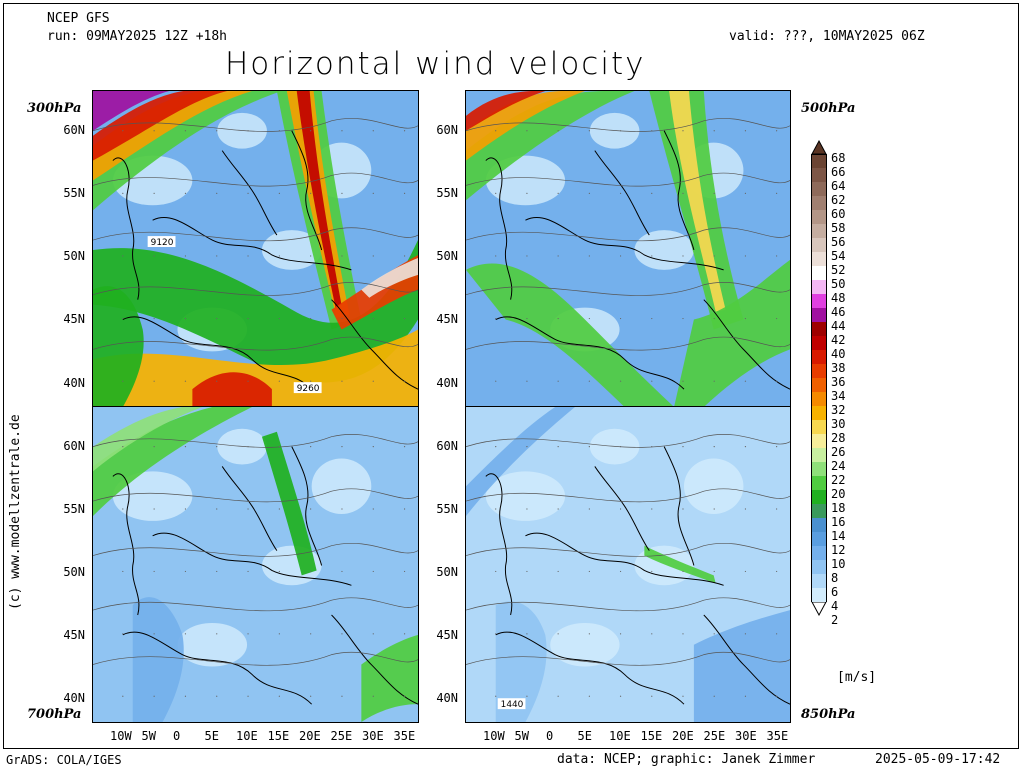 This screenshot has height=768, width=1024. Describe the element at coordinates (64, 760) in the screenshot. I see `footer-software: GrADS: COLA/IGES` at that location.